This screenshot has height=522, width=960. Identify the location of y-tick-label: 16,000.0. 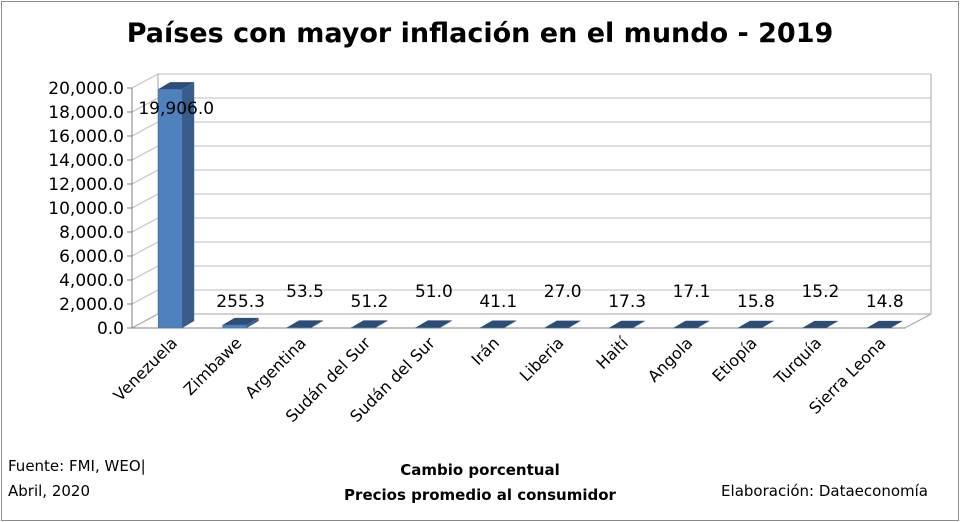
(86, 137).